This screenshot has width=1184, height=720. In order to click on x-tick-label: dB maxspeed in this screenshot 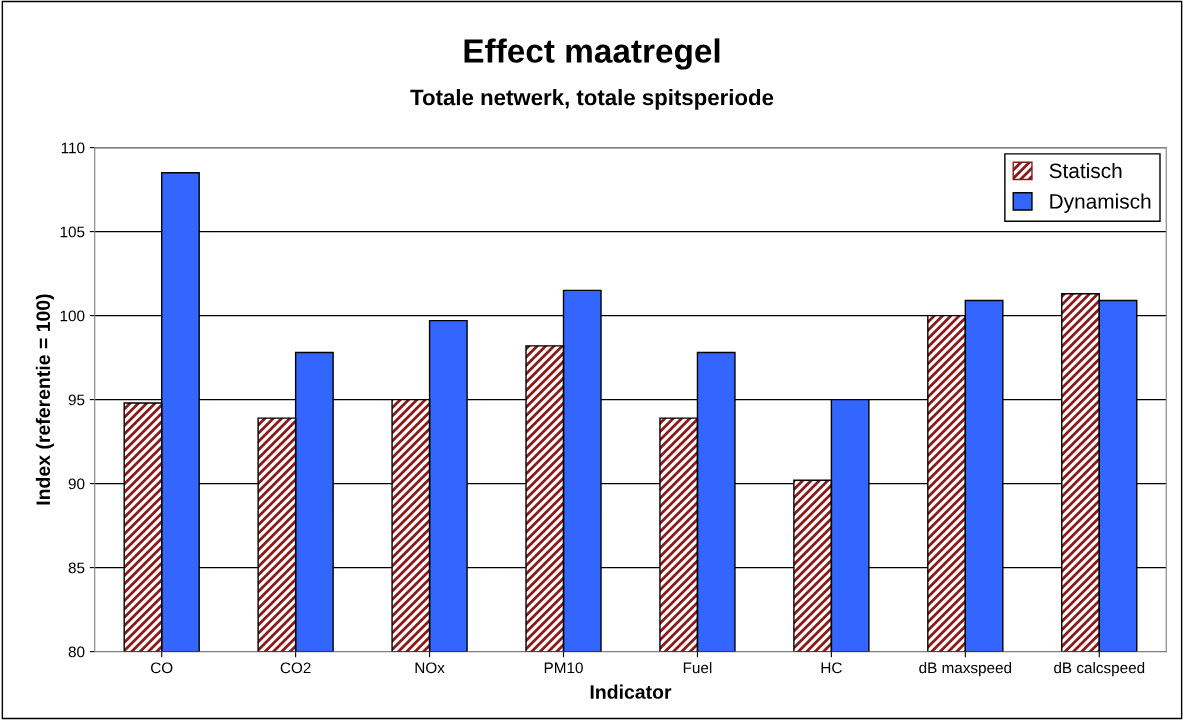, I will do `click(965, 669)`.